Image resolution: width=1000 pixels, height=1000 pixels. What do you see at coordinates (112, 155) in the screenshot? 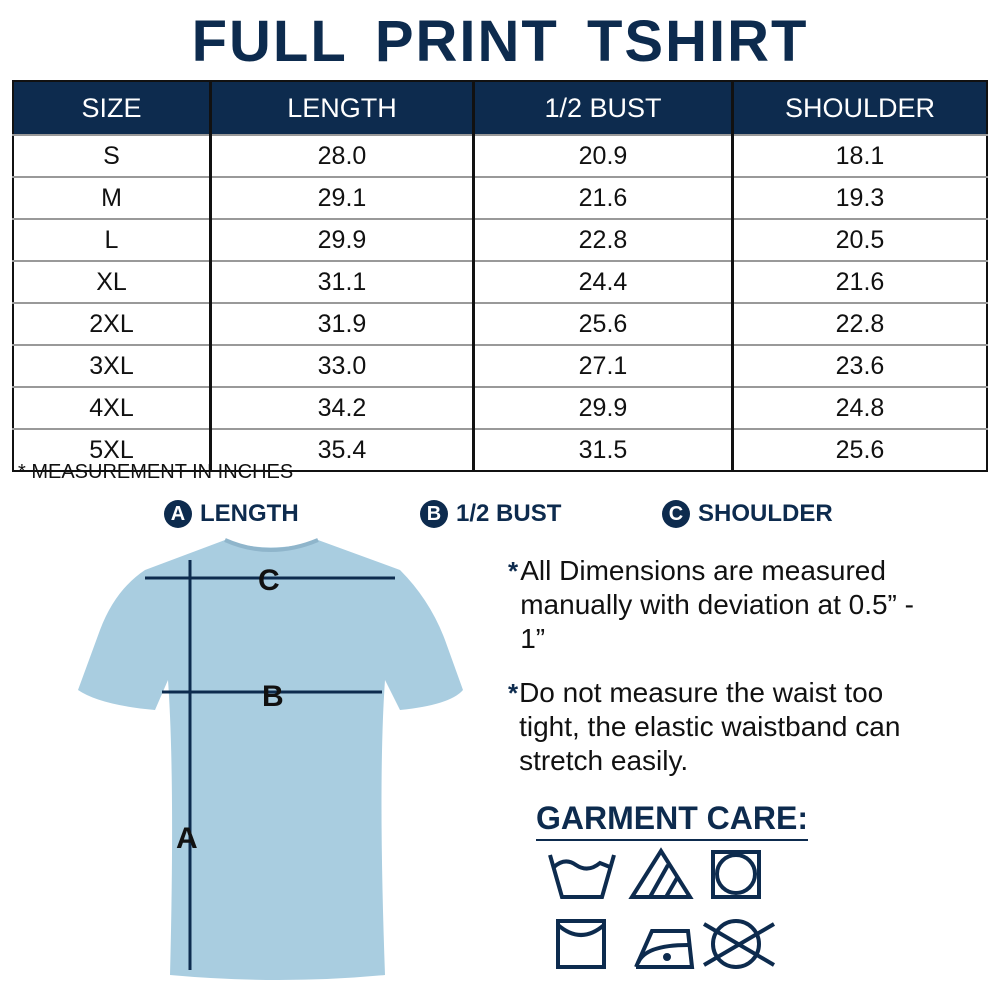
I see `table-cell: S` at bounding box center [112, 155].